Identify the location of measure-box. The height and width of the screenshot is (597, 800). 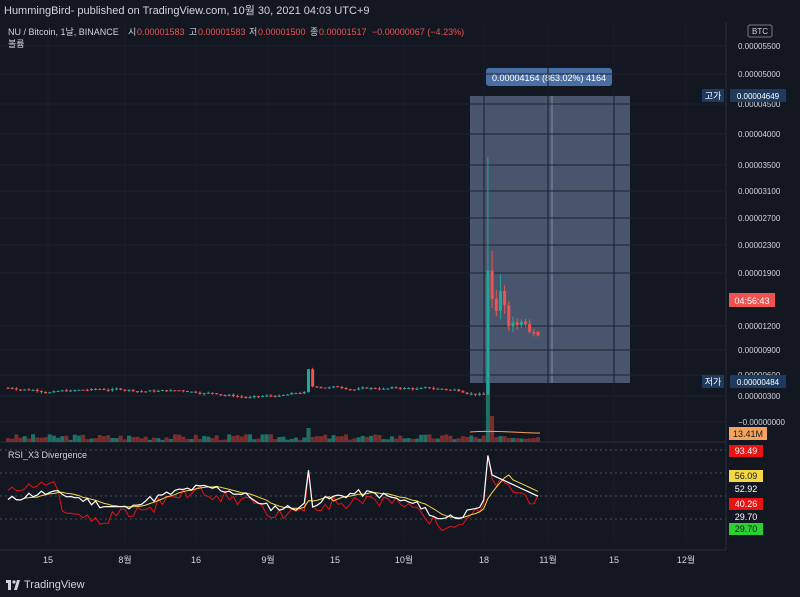
(550, 239).